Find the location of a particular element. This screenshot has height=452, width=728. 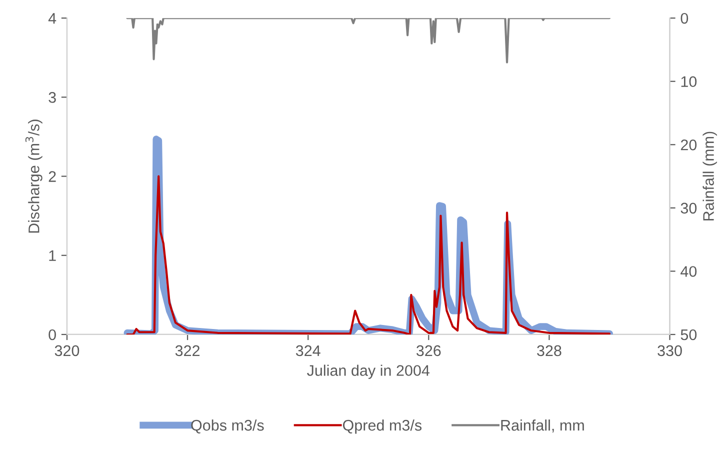

x-tick-label: 326 is located at coordinates (428, 350).